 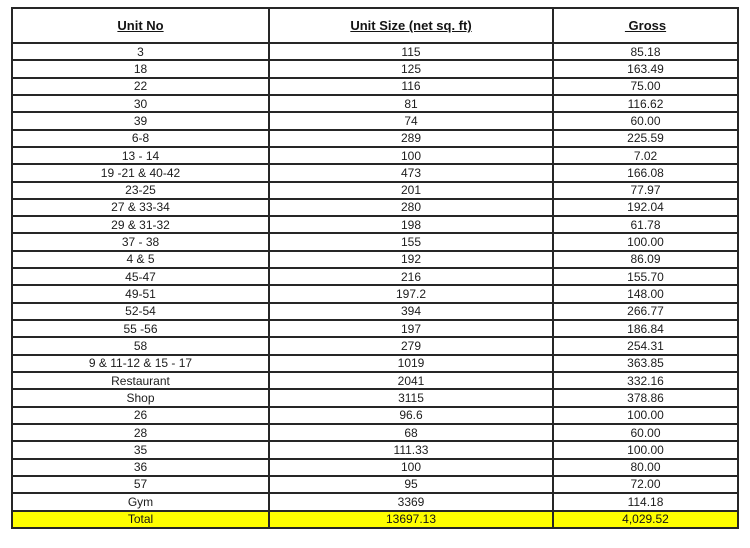 I want to click on gross-cell: 332.16, so click(x=645, y=380).